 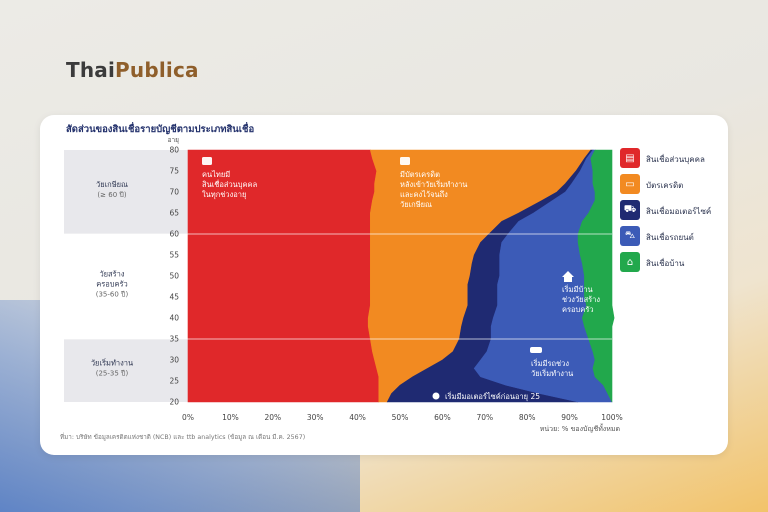 I want to click on annotation-personal: ในทุกช่วงอายุ, so click(x=224, y=194).